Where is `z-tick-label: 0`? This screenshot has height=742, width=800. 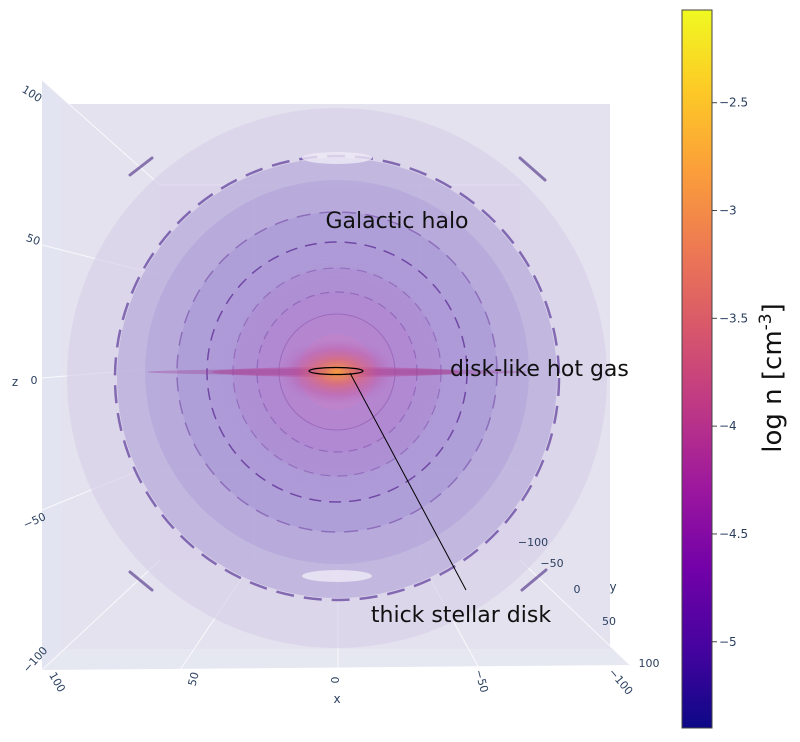
z-tick-label: 0 is located at coordinates (34, 380).